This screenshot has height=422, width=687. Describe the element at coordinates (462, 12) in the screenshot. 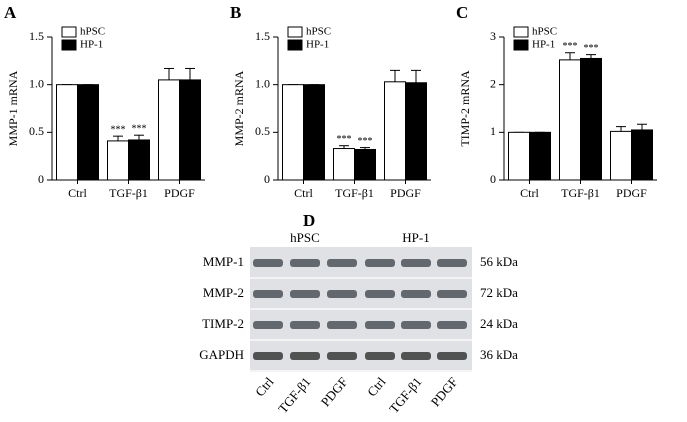

I see `panel-label: C` at that location.